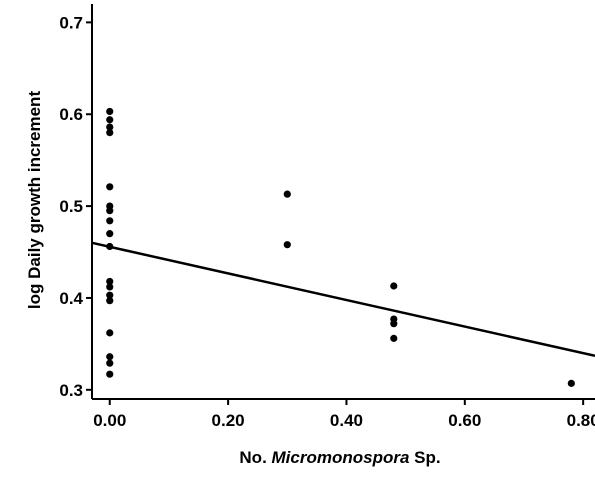 Image resolution: width=595 pixels, height=479 pixels. Describe the element at coordinates (228, 420) in the screenshot. I see `x-tick-label: 0.20` at that location.